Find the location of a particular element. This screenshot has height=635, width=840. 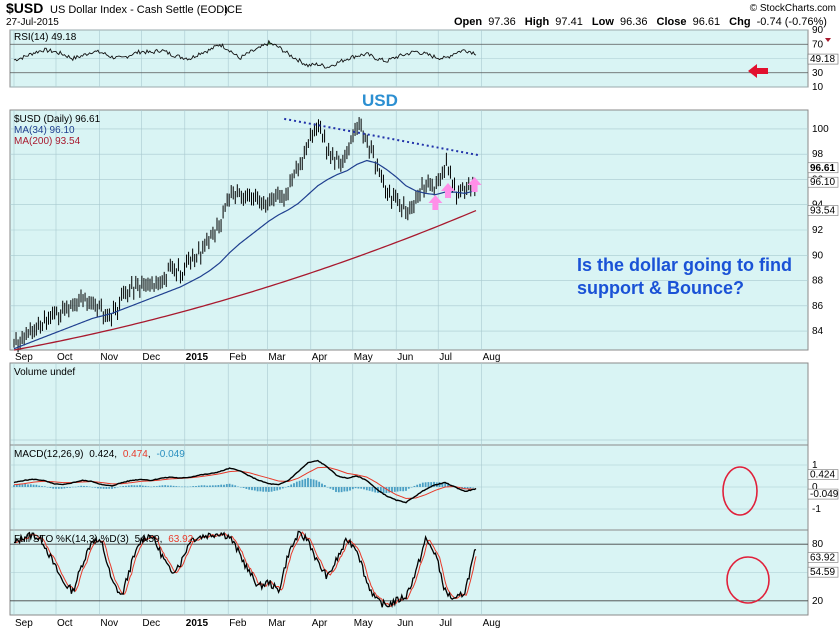

price-last-label-1: 96.10 is located at coordinates (822, 182).